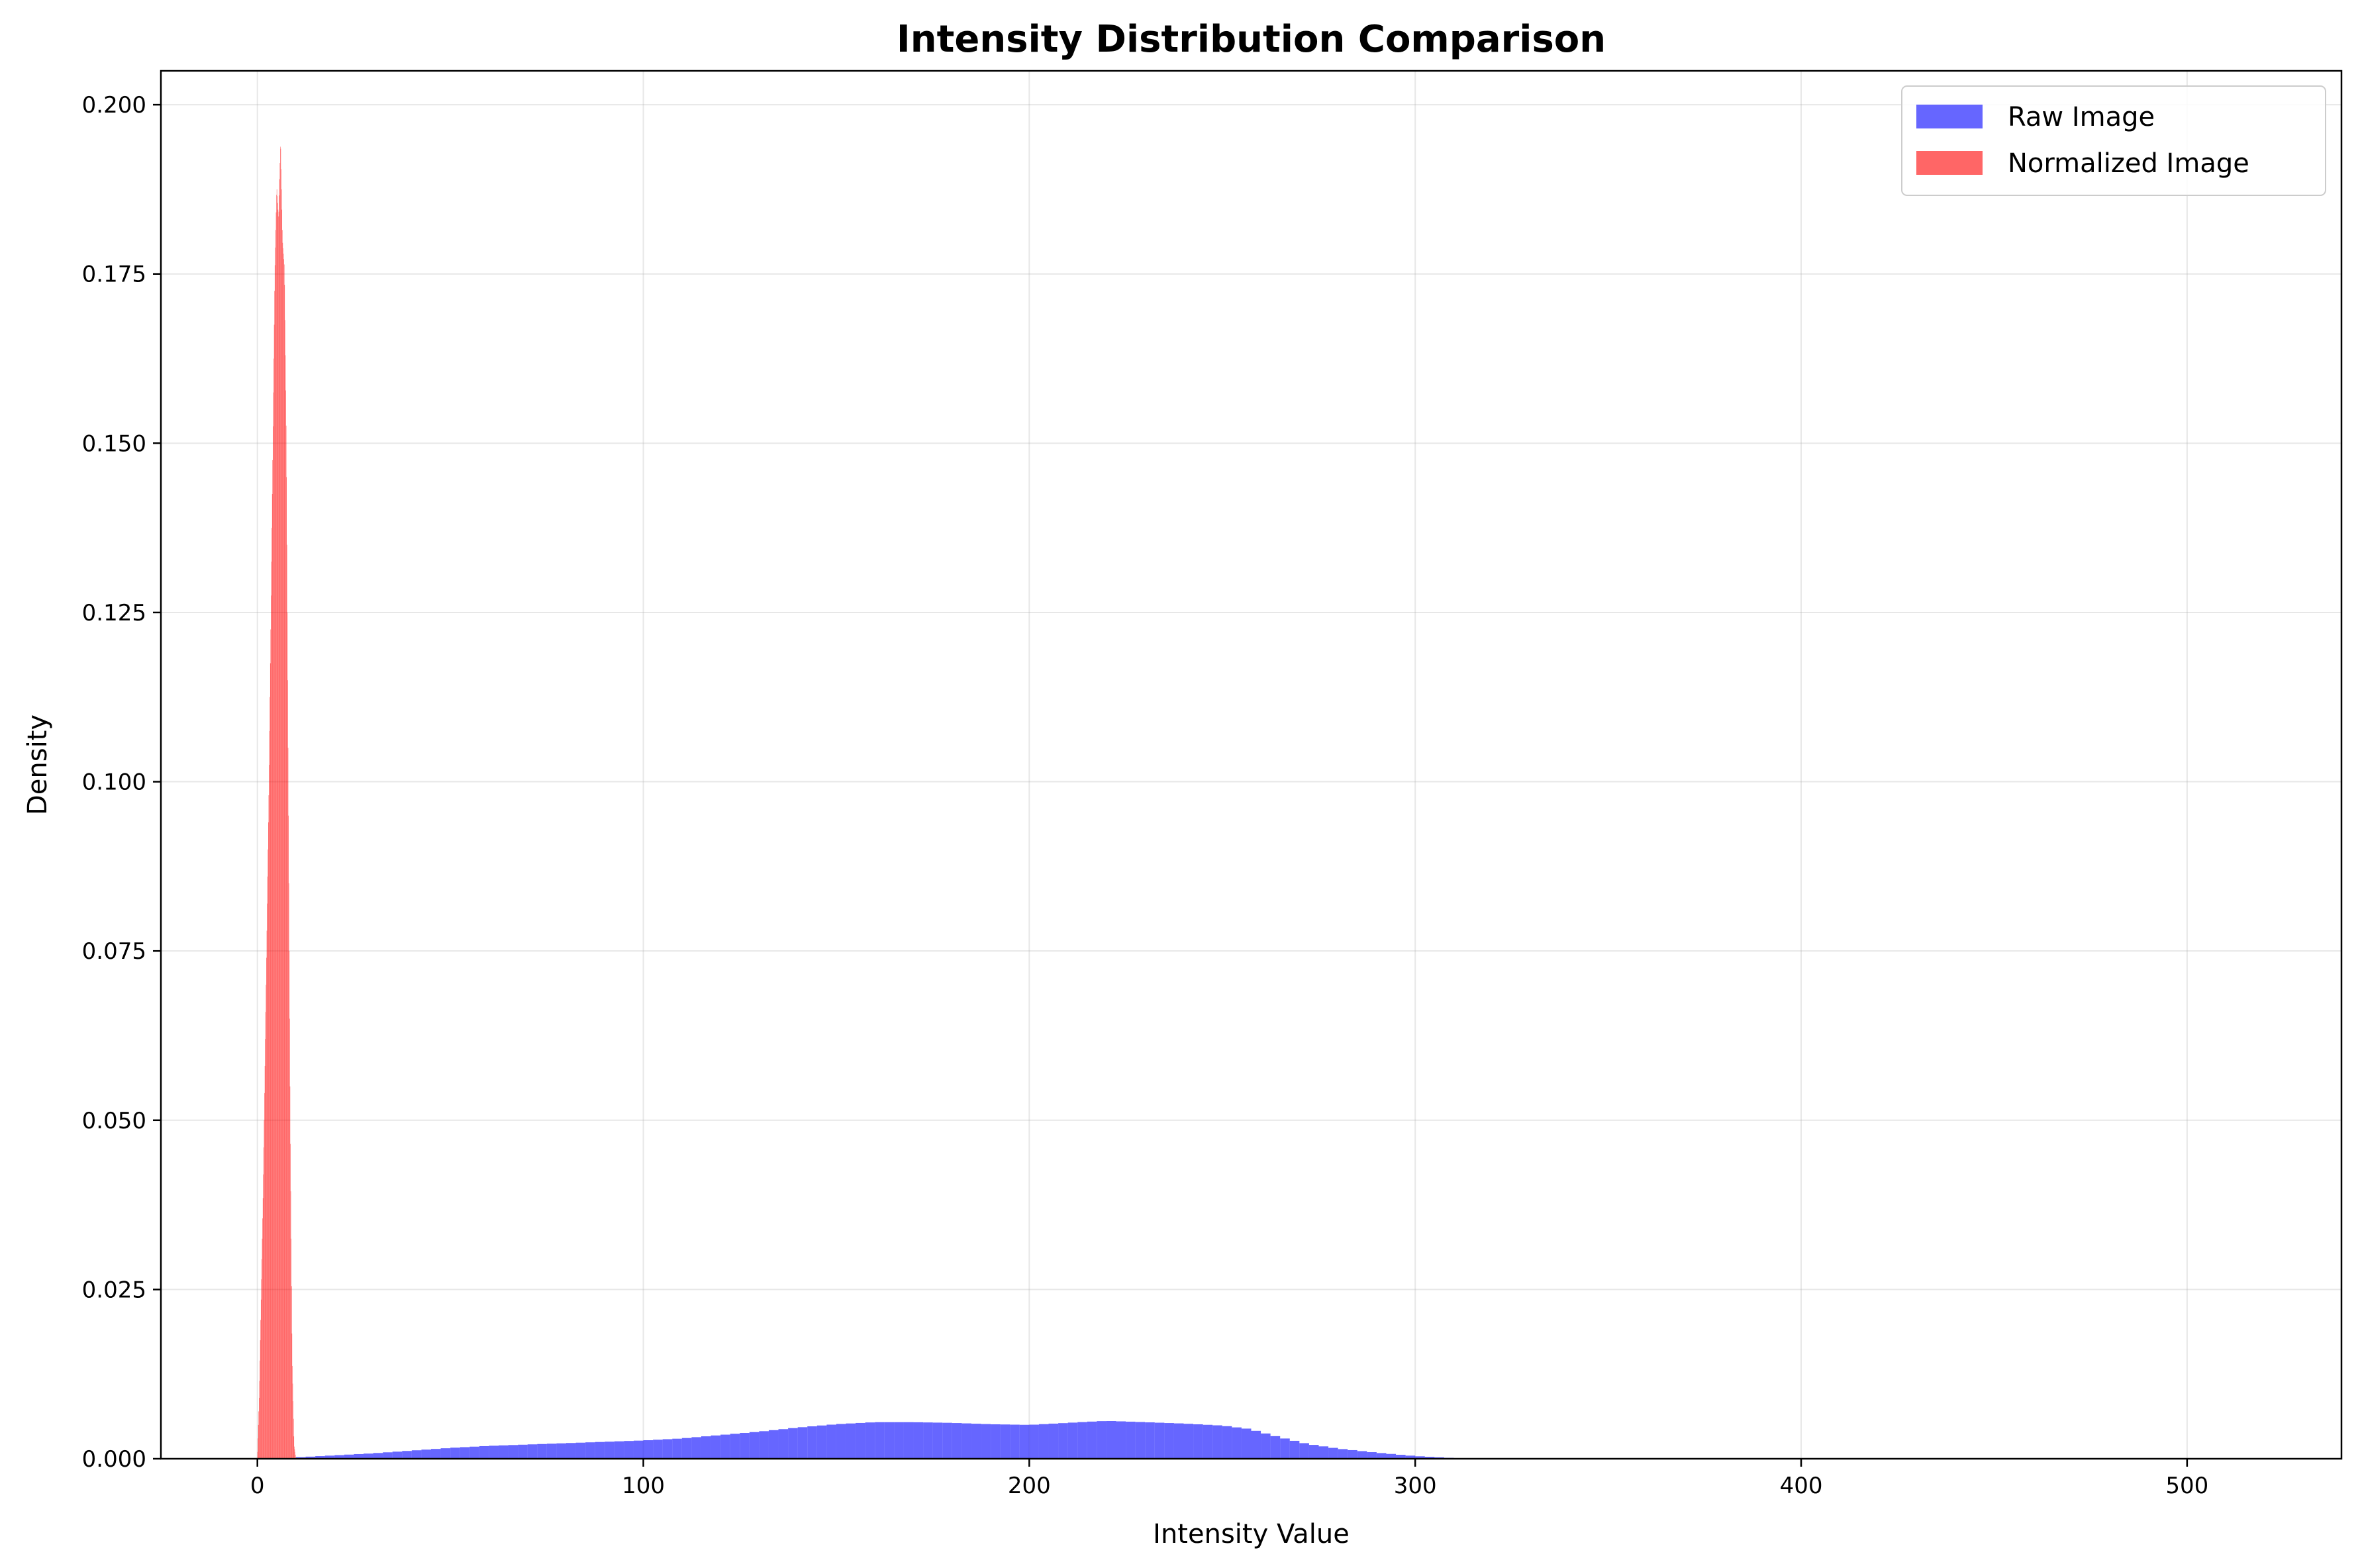 The width and height of the screenshot is (2360, 1568). I want to click on x-tick-label: 100, so click(643, 1486).